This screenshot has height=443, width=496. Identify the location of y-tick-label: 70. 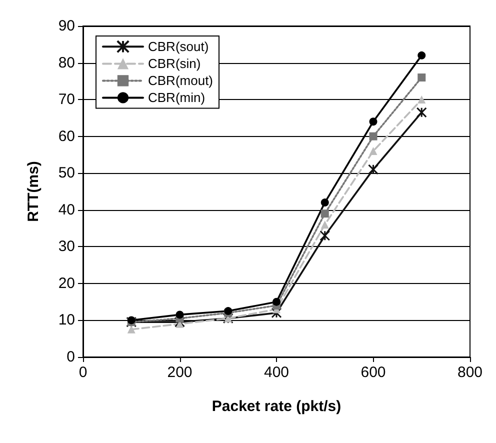
(66, 99).